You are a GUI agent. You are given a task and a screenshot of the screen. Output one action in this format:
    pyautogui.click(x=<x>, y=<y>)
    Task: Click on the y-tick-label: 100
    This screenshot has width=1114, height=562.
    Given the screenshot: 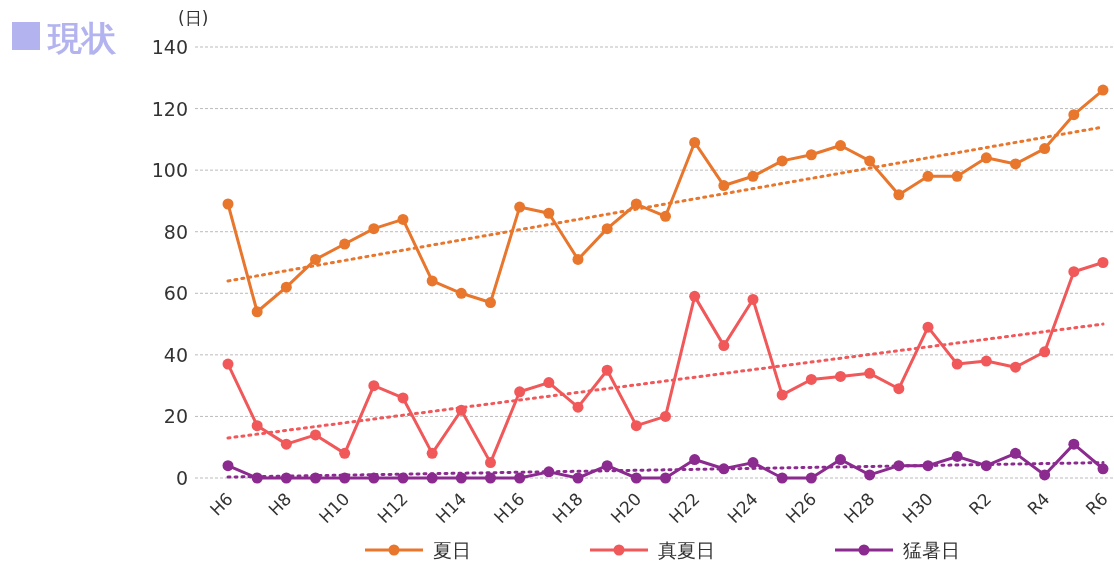 What is the action you would take?
    pyautogui.click(x=169, y=170)
    